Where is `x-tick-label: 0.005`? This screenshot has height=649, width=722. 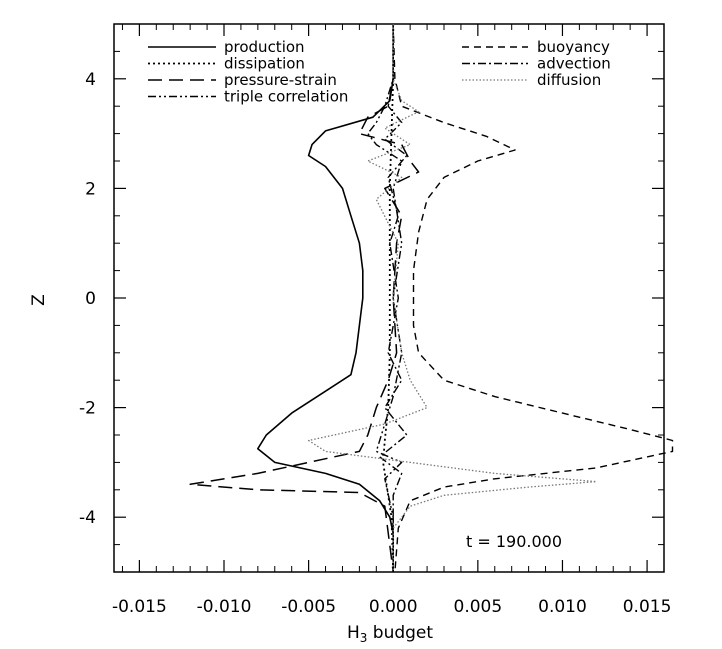
x-tick-label: 0.005 is located at coordinates (478, 607).